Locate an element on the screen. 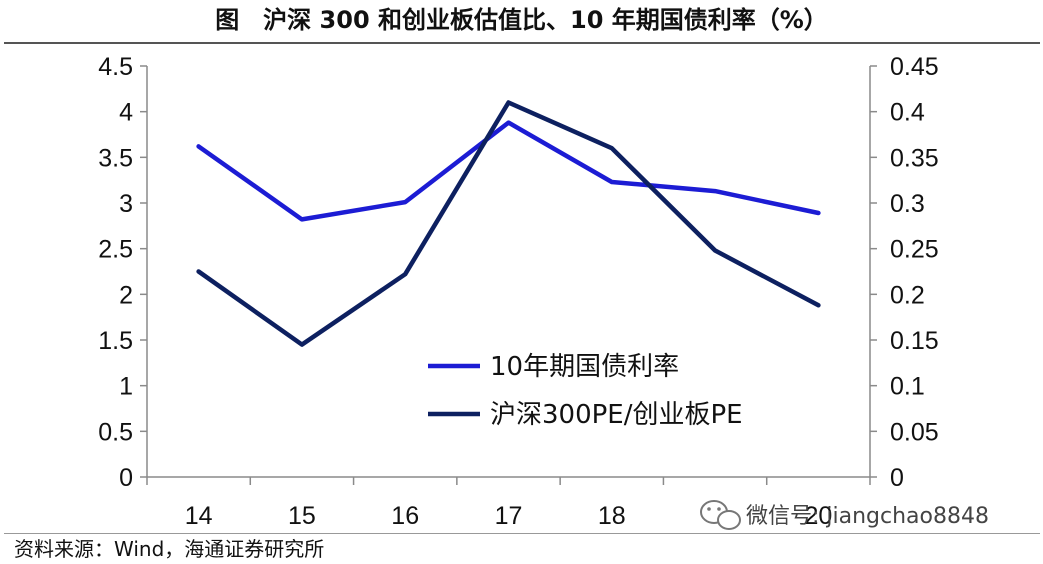 The height and width of the screenshot is (564, 1043). watermark: 微信号: jiangchao8848 is located at coordinates (844, 515).